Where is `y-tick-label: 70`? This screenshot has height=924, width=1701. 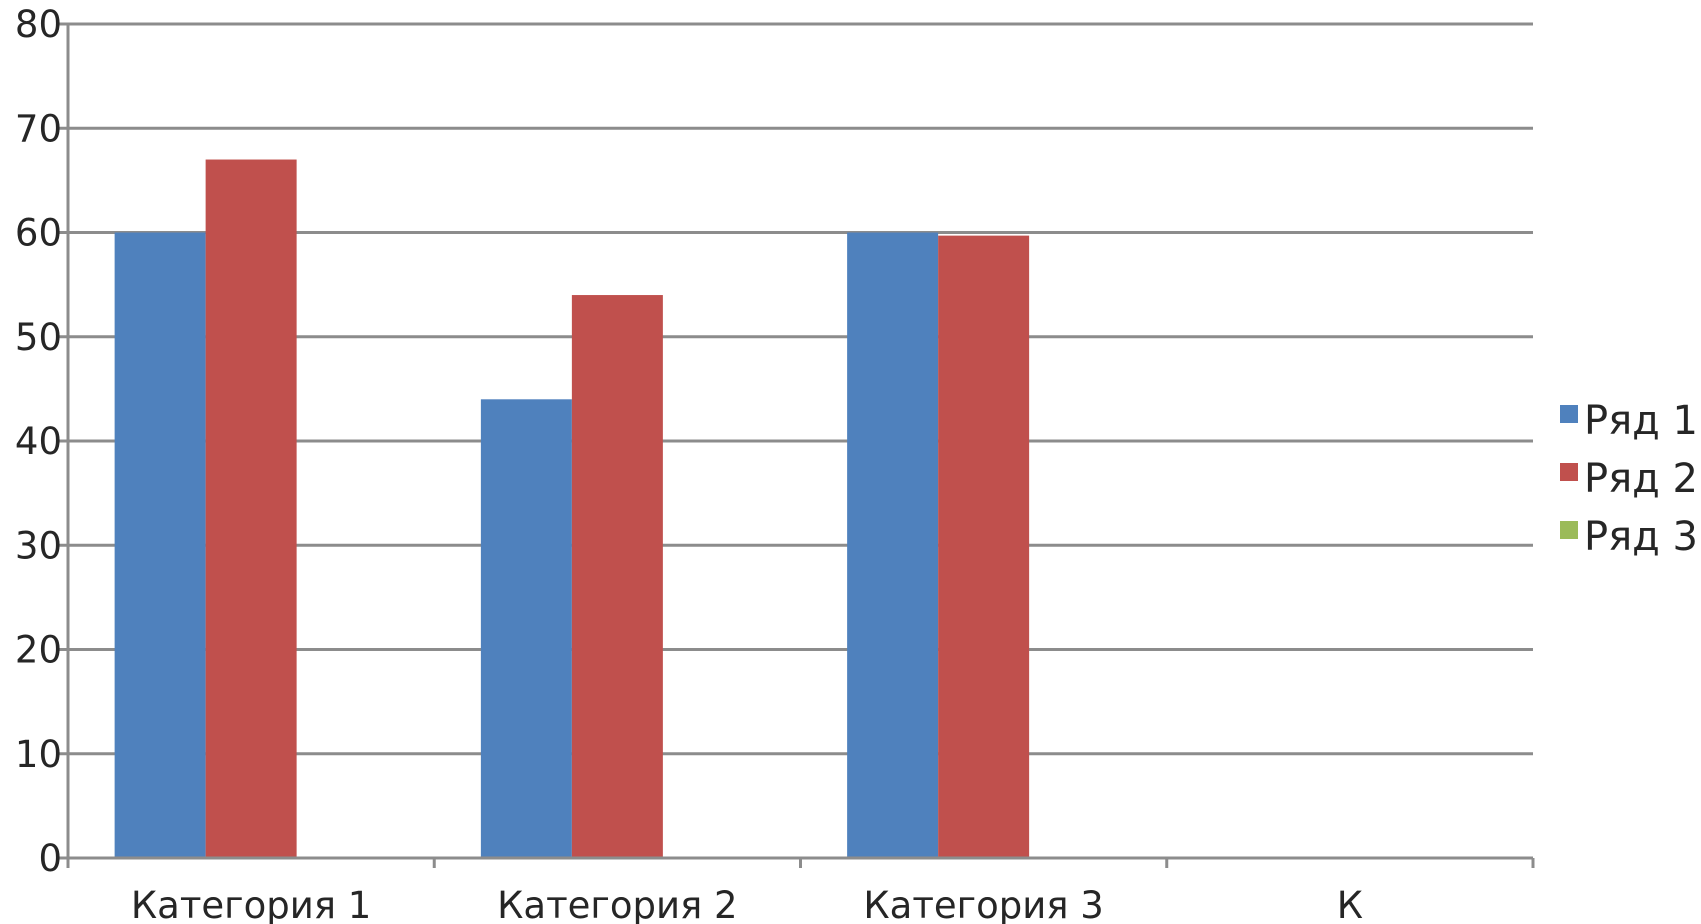 y-tick-label: 70 is located at coordinates (38, 128).